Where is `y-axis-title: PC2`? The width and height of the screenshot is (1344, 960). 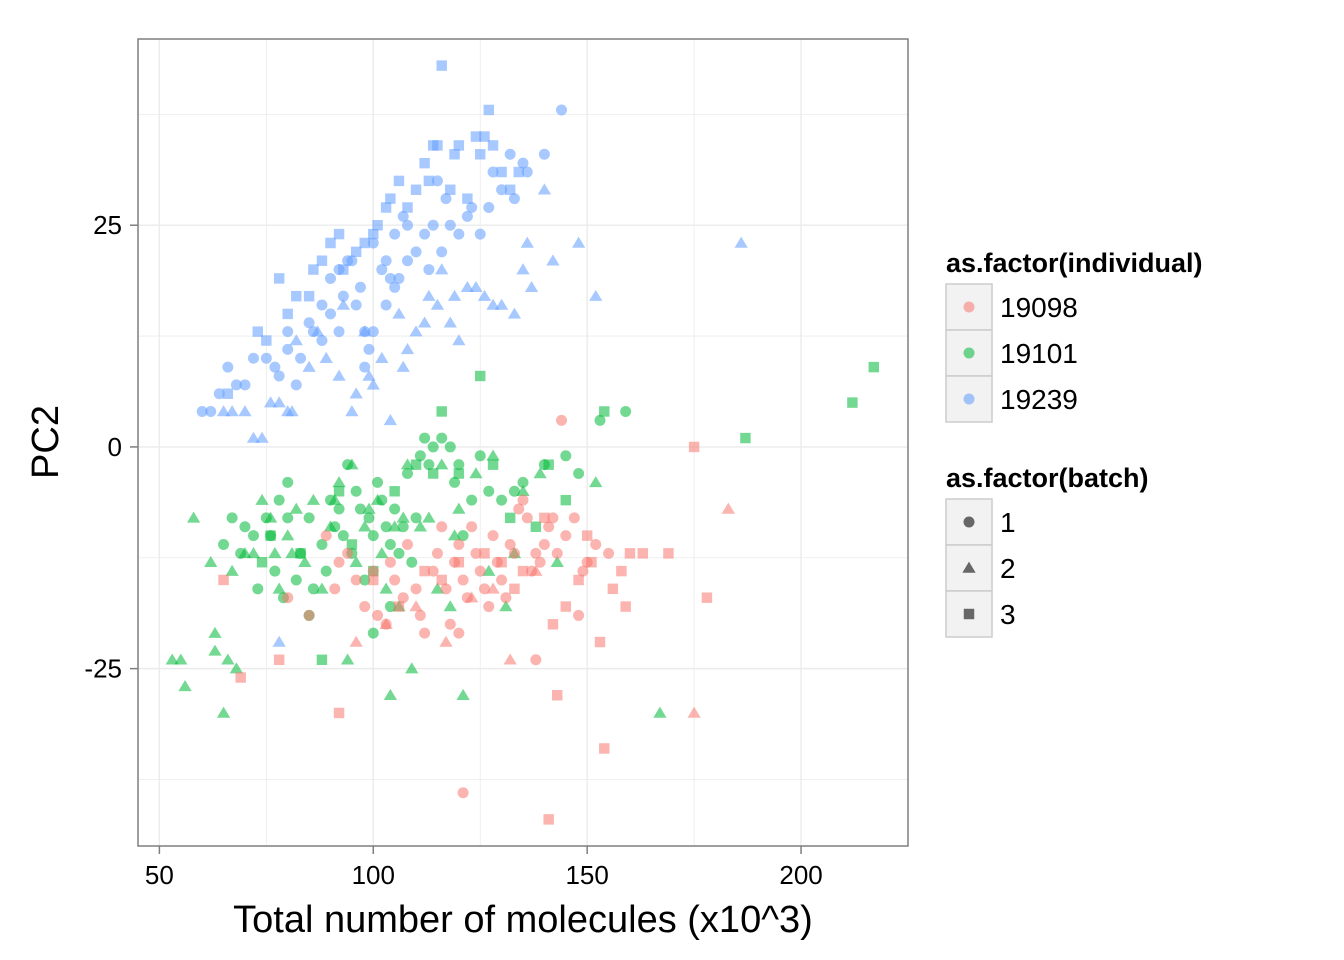
y-axis-title: PC2 is located at coordinates (46, 442).